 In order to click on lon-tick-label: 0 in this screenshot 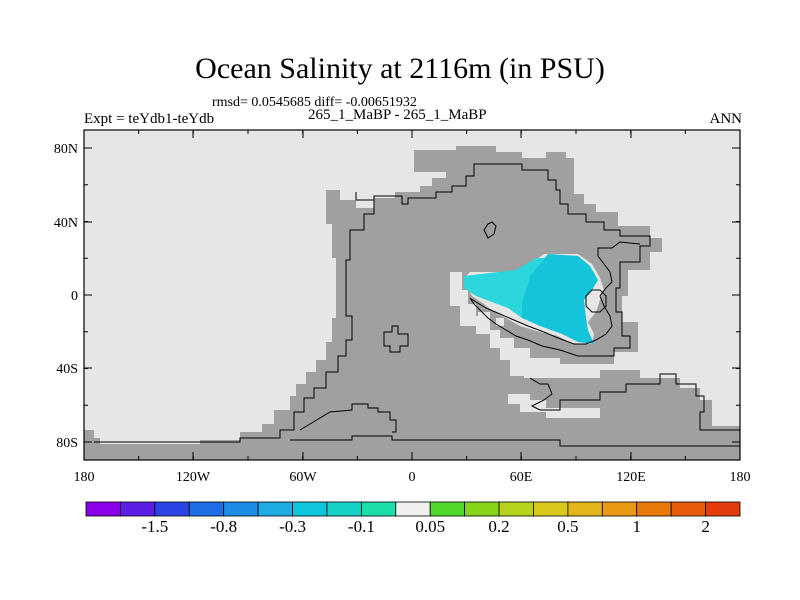, I will do `click(412, 477)`.